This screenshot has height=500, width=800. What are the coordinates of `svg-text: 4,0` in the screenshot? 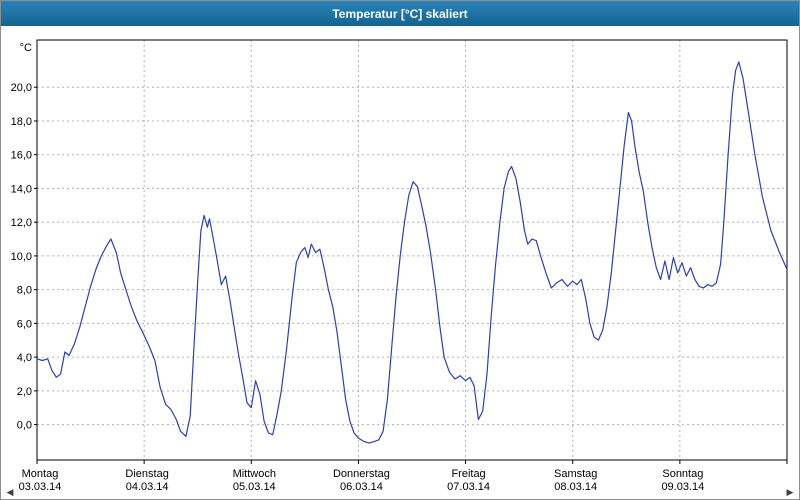 It's located at (24, 358).